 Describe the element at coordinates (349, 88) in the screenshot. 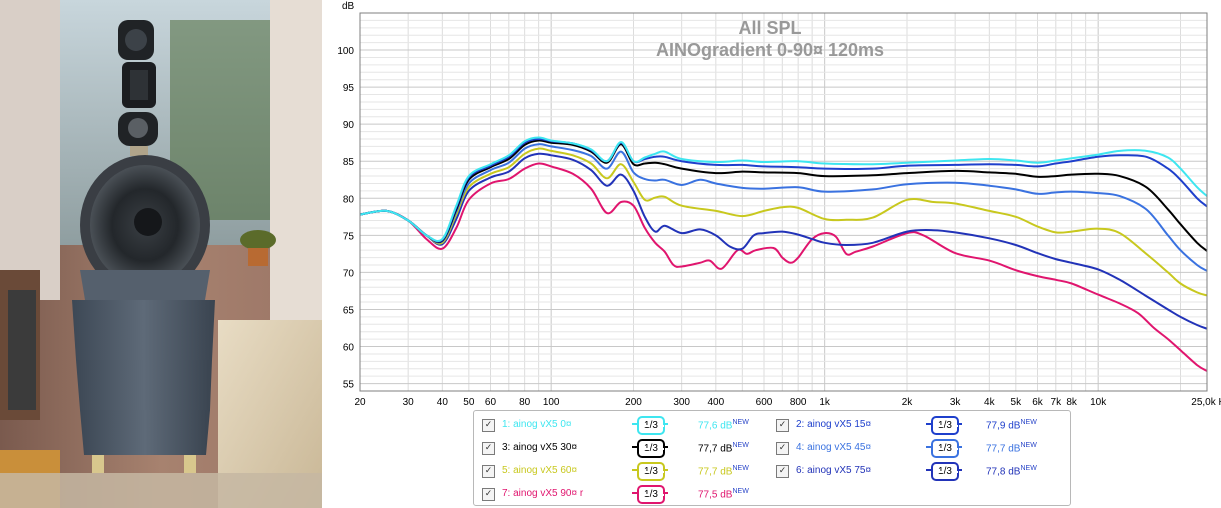

I see `y-tick-label: 95` at that location.